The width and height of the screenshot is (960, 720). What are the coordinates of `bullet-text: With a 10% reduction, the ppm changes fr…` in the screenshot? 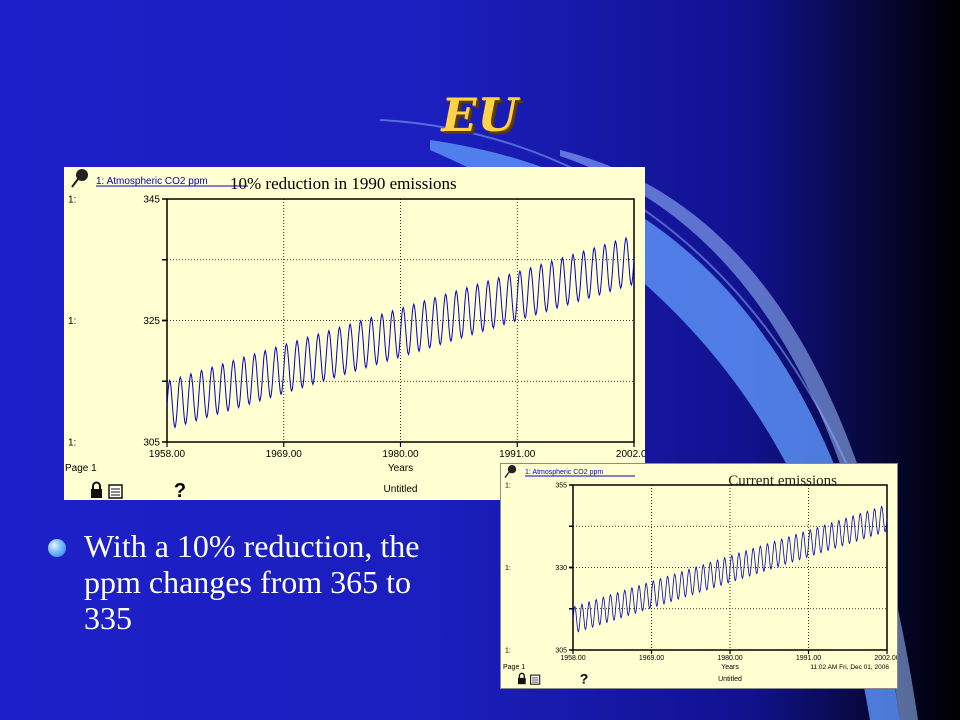 It's located at (252, 582).